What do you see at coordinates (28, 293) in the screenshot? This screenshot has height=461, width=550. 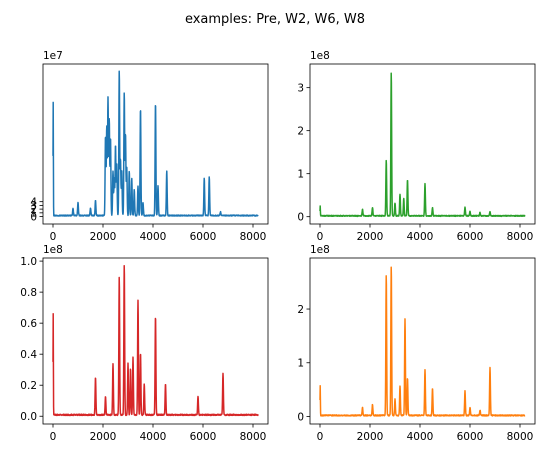 I see `y-tick-label: 0.8` at bounding box center [28, 293].